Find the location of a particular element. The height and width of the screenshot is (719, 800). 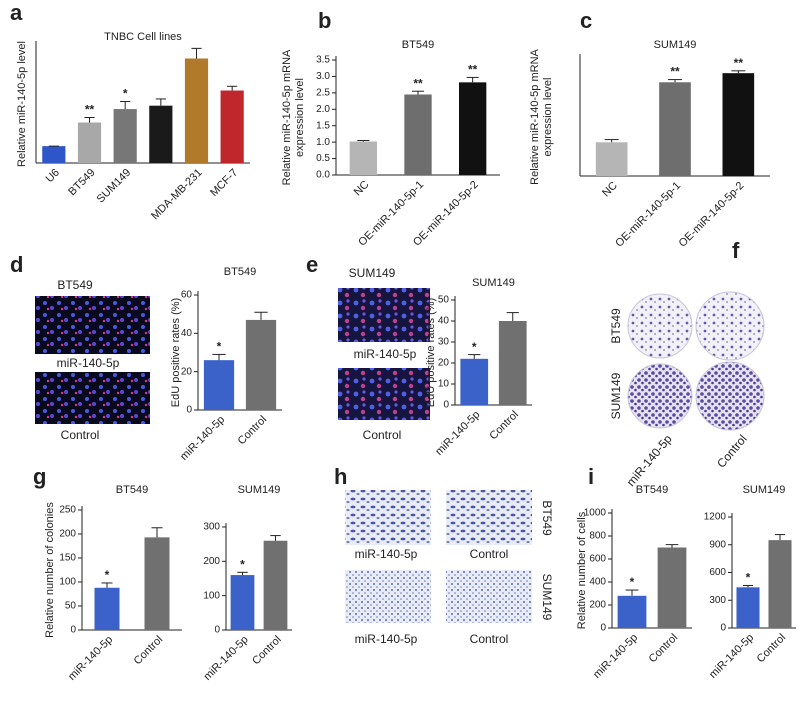

x-tick-label: MDA-MB-231 is located at coordinates (177, 195).